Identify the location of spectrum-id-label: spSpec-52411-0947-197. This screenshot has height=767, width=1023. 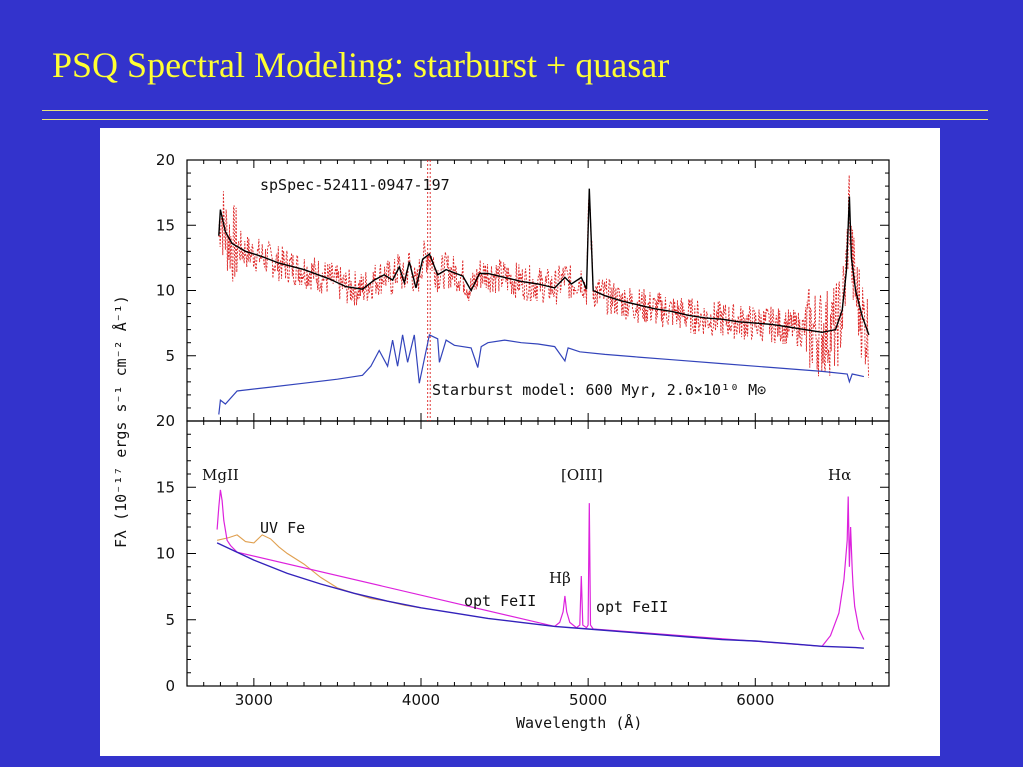
(355, 185).